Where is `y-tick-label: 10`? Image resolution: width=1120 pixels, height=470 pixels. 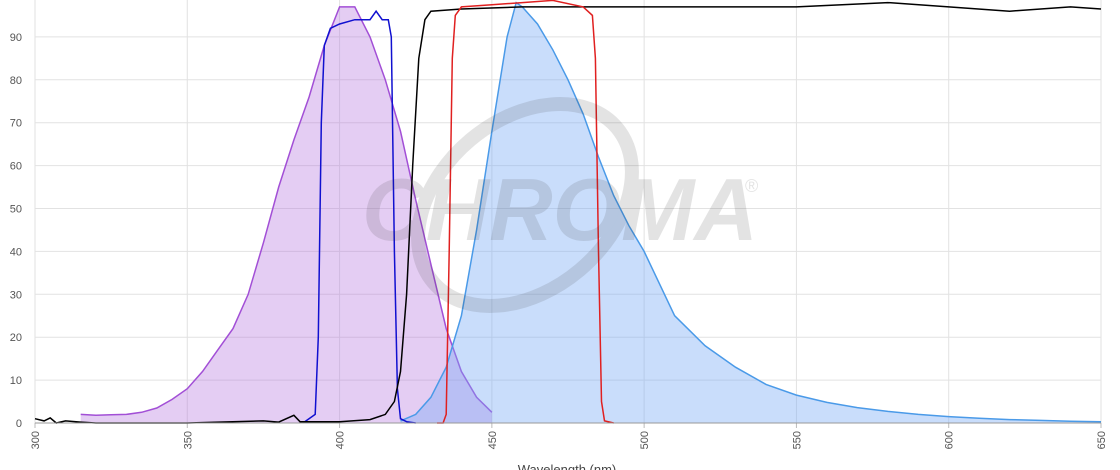
y-tick-label: 10 is located at coordinates (16, 381).